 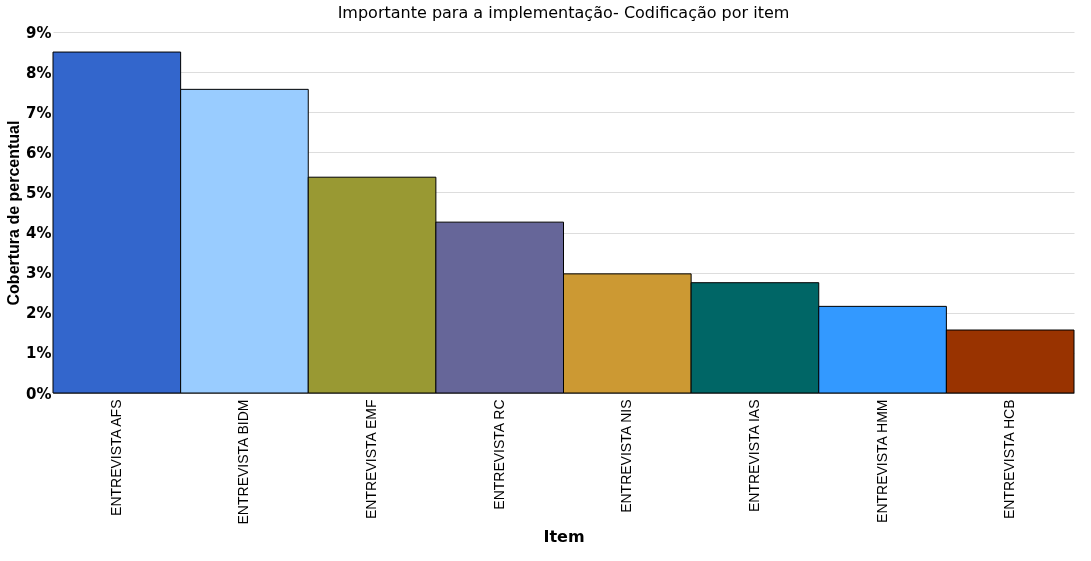 I want to click on x-tick-label: ENTREVISTA EMF, so click(x=371, y=459).